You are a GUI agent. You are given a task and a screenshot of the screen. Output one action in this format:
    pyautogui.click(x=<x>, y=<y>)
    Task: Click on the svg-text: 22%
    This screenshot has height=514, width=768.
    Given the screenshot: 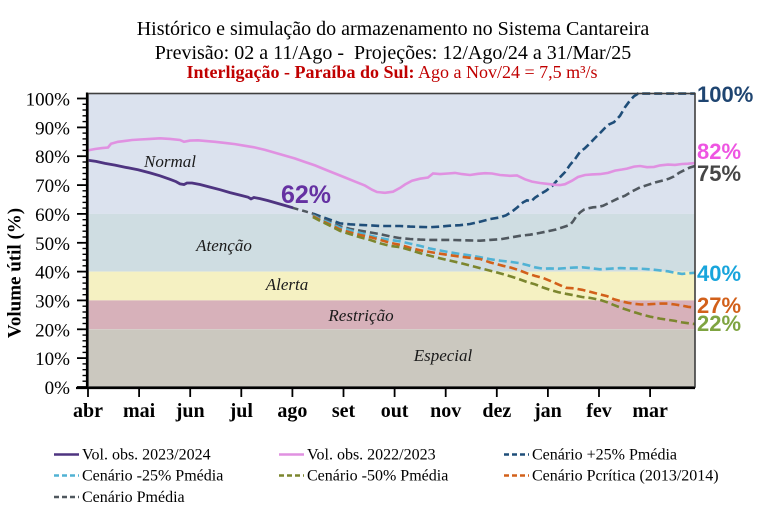 What is the action you would take?
    pyautogui.click(x=719, y=323)
    